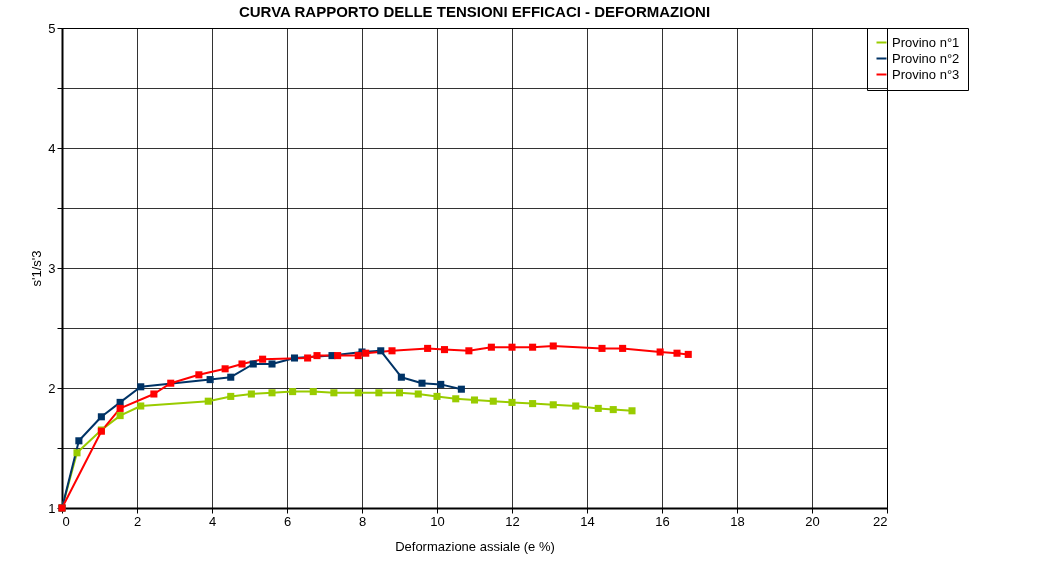  What do you see at coordinates (926, 42) in the screenshot?
I see `legend-label: Provino n°1` at bounding box center [926, 42].